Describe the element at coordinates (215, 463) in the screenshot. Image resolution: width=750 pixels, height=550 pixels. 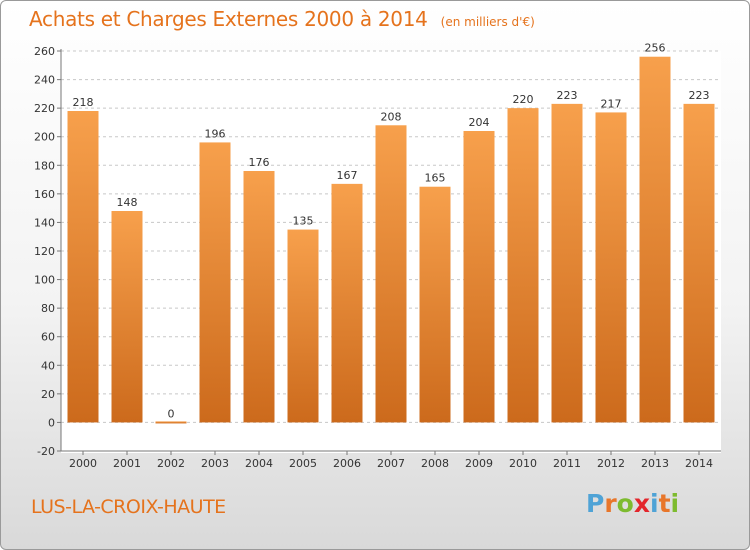
I see `x-tick-label: 2003` at that location.